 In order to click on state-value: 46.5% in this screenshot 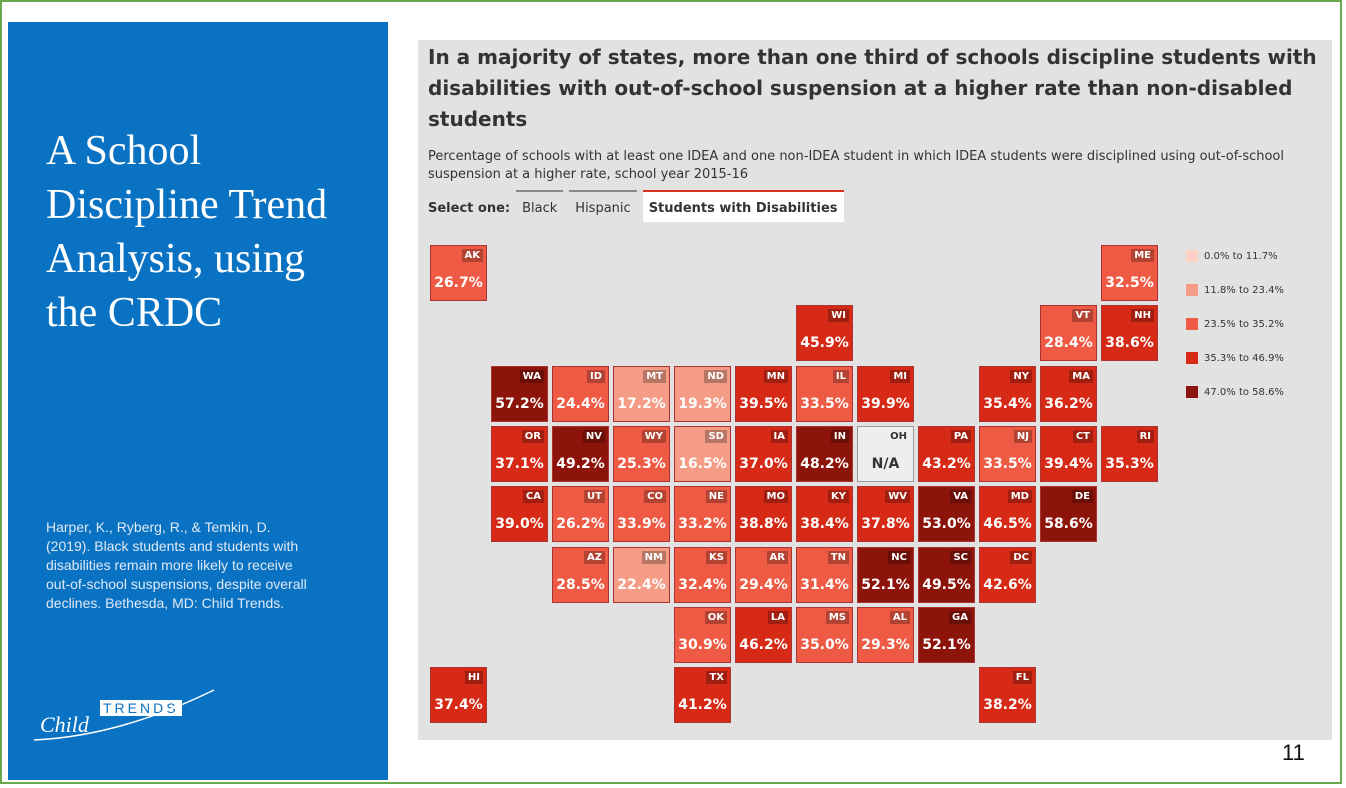, I will do `click(1007, 524)`.